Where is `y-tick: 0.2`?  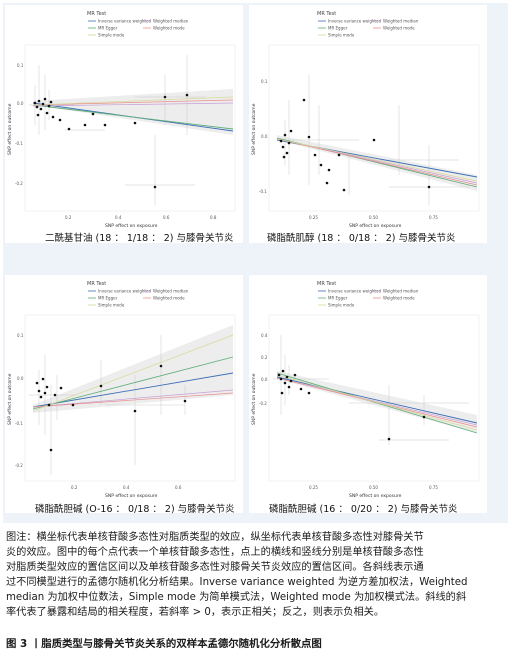
y-tick: 0.2 is located at coordinates (264, 357).